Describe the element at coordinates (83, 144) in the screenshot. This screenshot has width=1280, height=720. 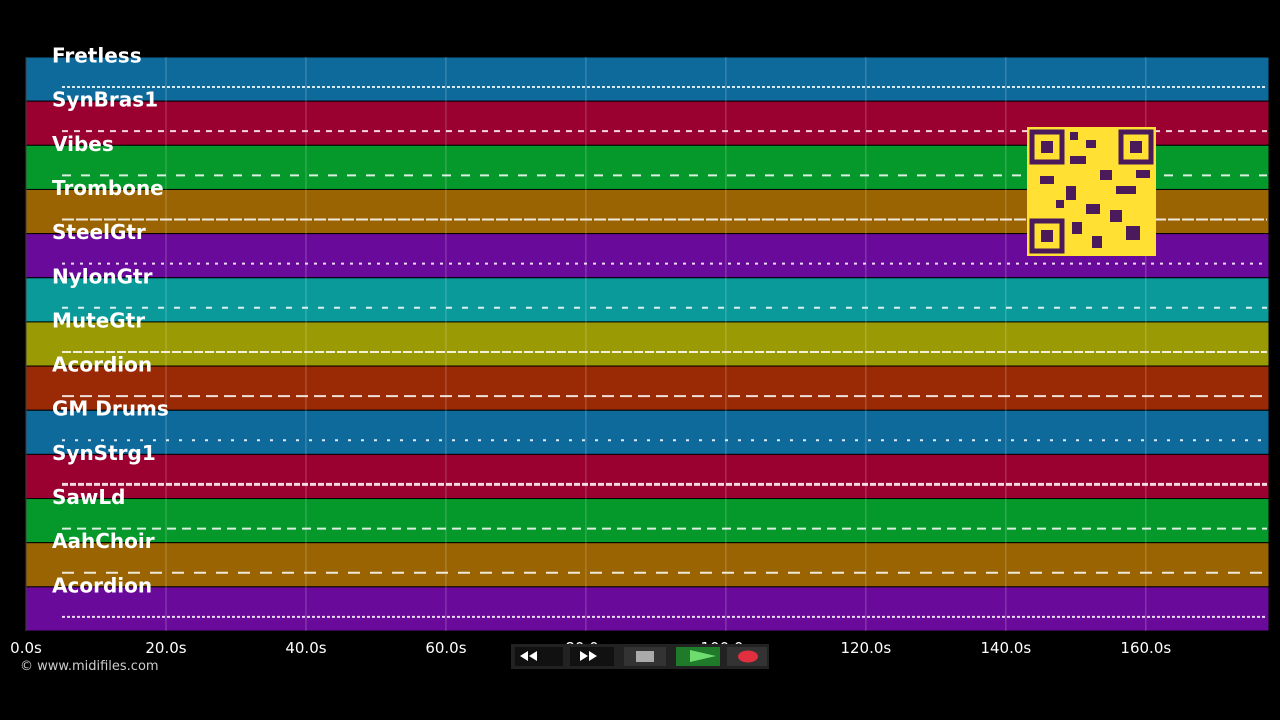
I see `track-name: Vibes` at that location.